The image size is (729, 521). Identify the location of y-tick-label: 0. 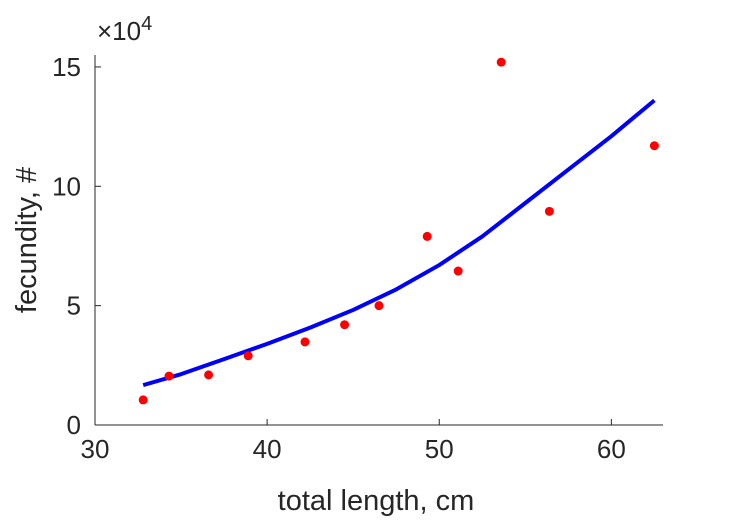
(74, 425).